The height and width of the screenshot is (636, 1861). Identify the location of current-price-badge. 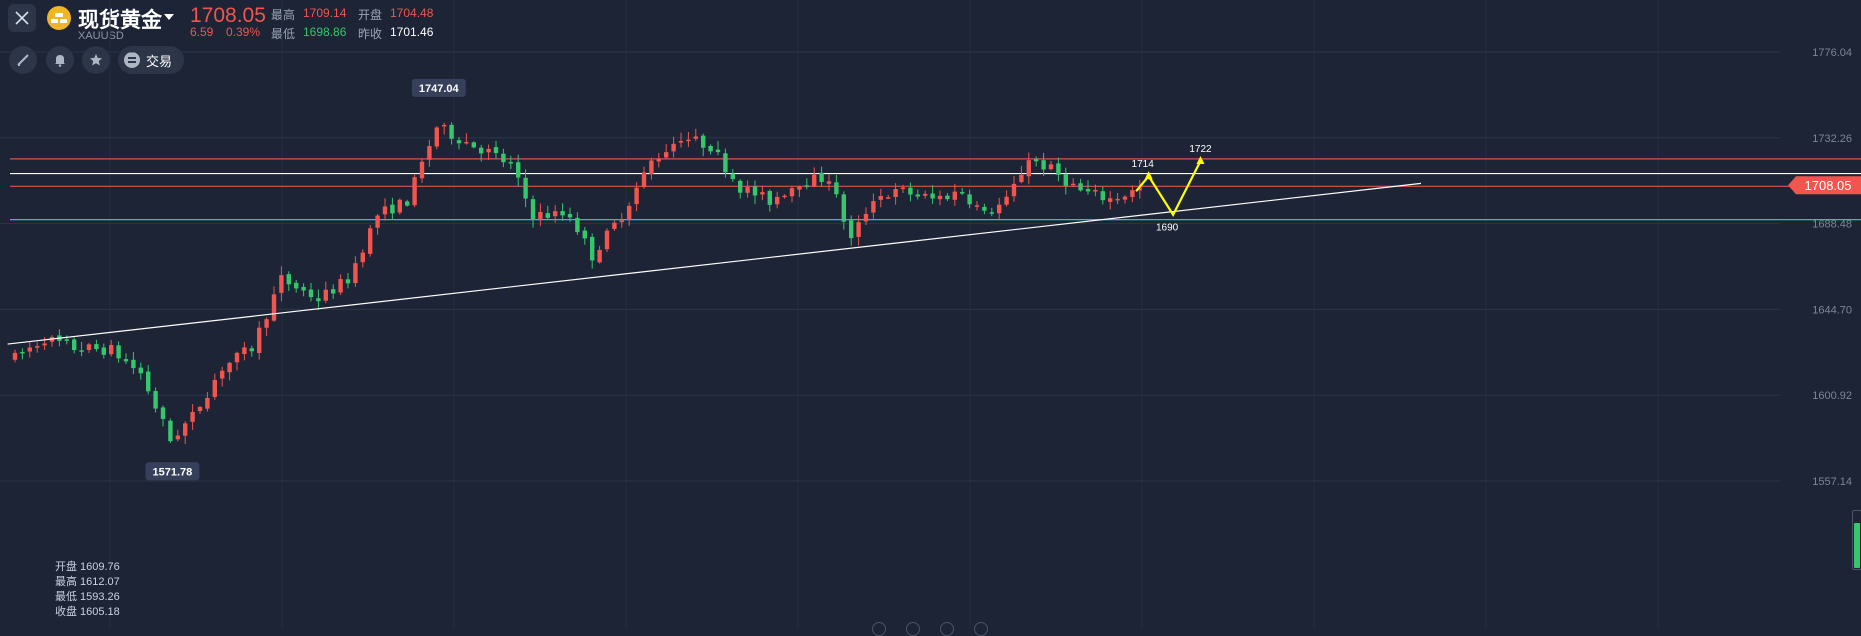
(1824, 185).